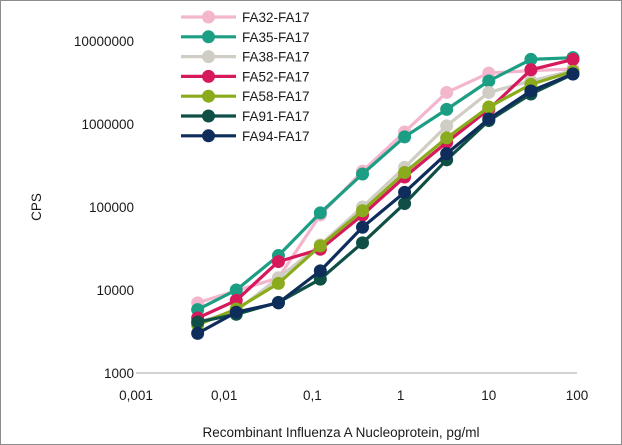  I want to click on legend-label: FA38-FA17, so click(276, 57).